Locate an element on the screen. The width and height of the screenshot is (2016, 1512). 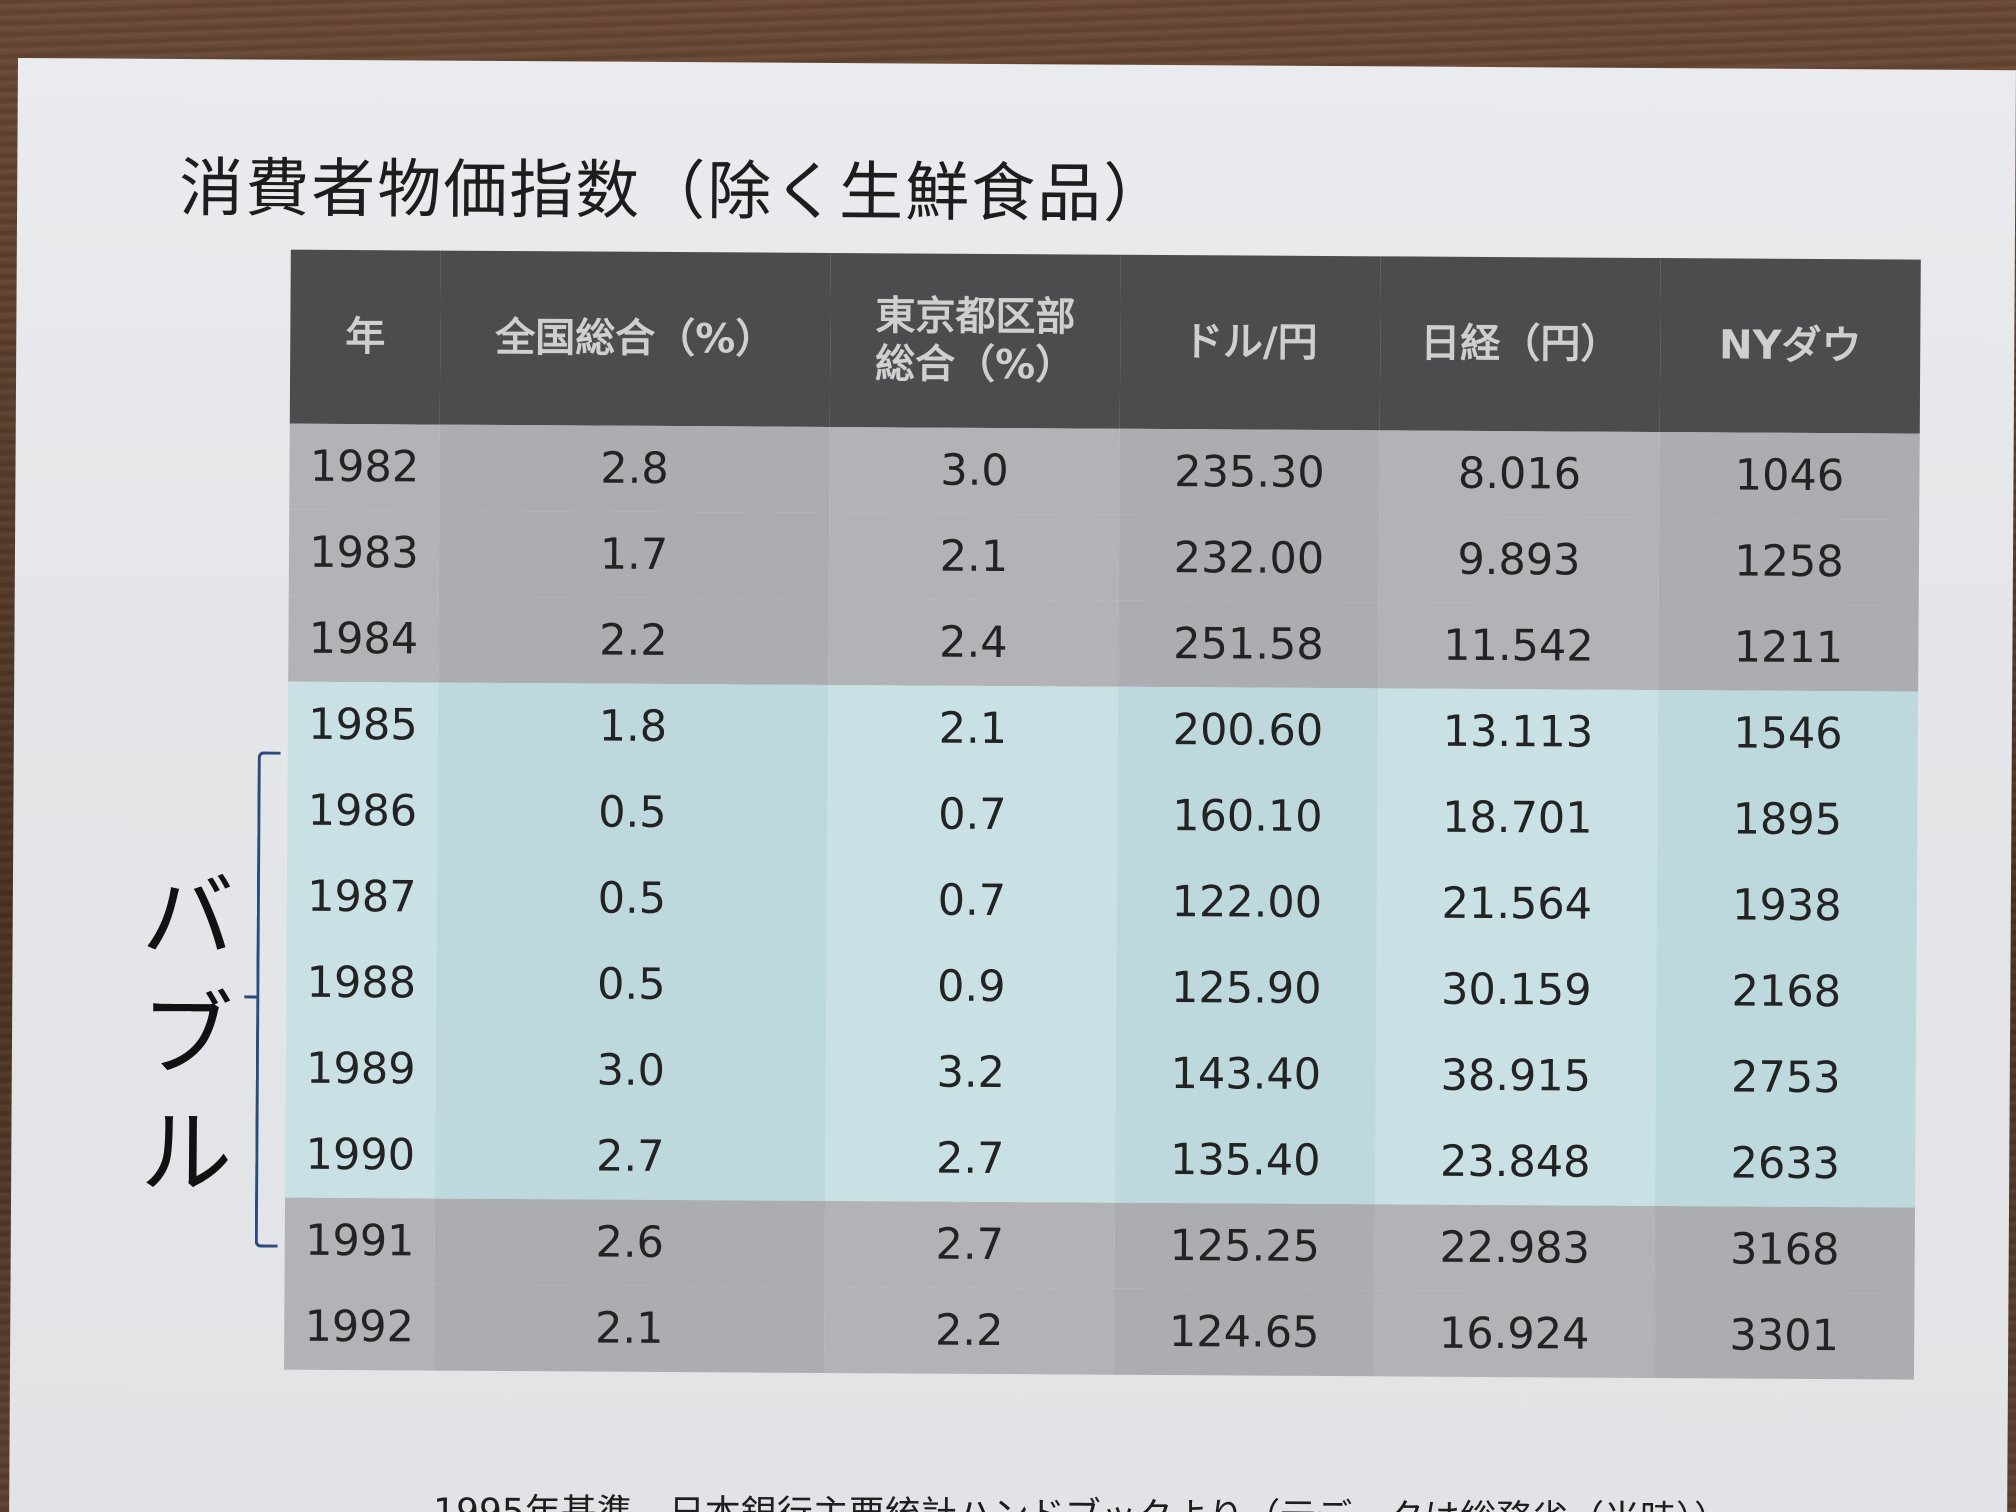
table-row: 1988 0.5 0.9 125.90 30.159 2168 is located at coordinates (1101, 987).